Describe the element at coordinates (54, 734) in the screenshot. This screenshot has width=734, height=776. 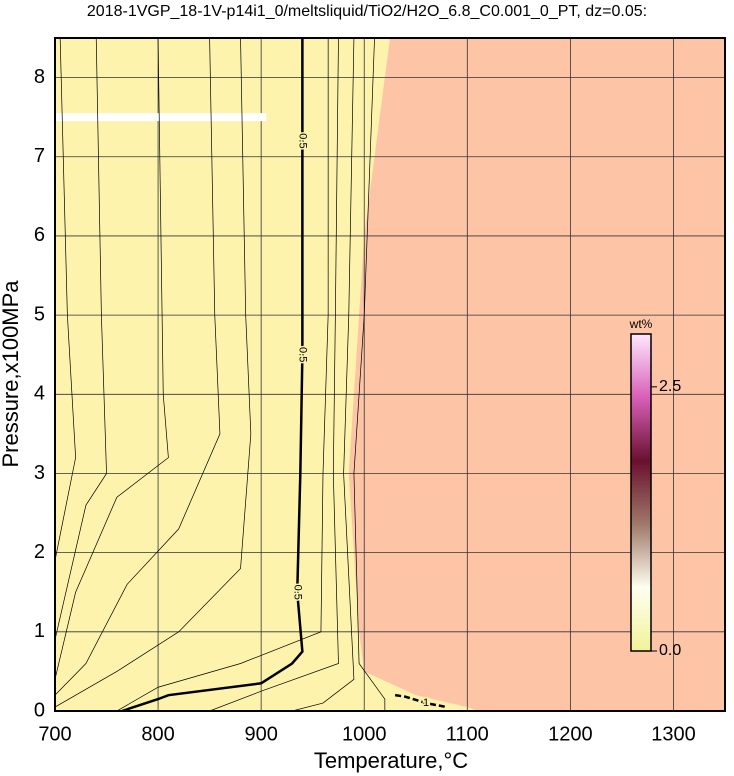
I see `x-tick-label: 700` at that location.